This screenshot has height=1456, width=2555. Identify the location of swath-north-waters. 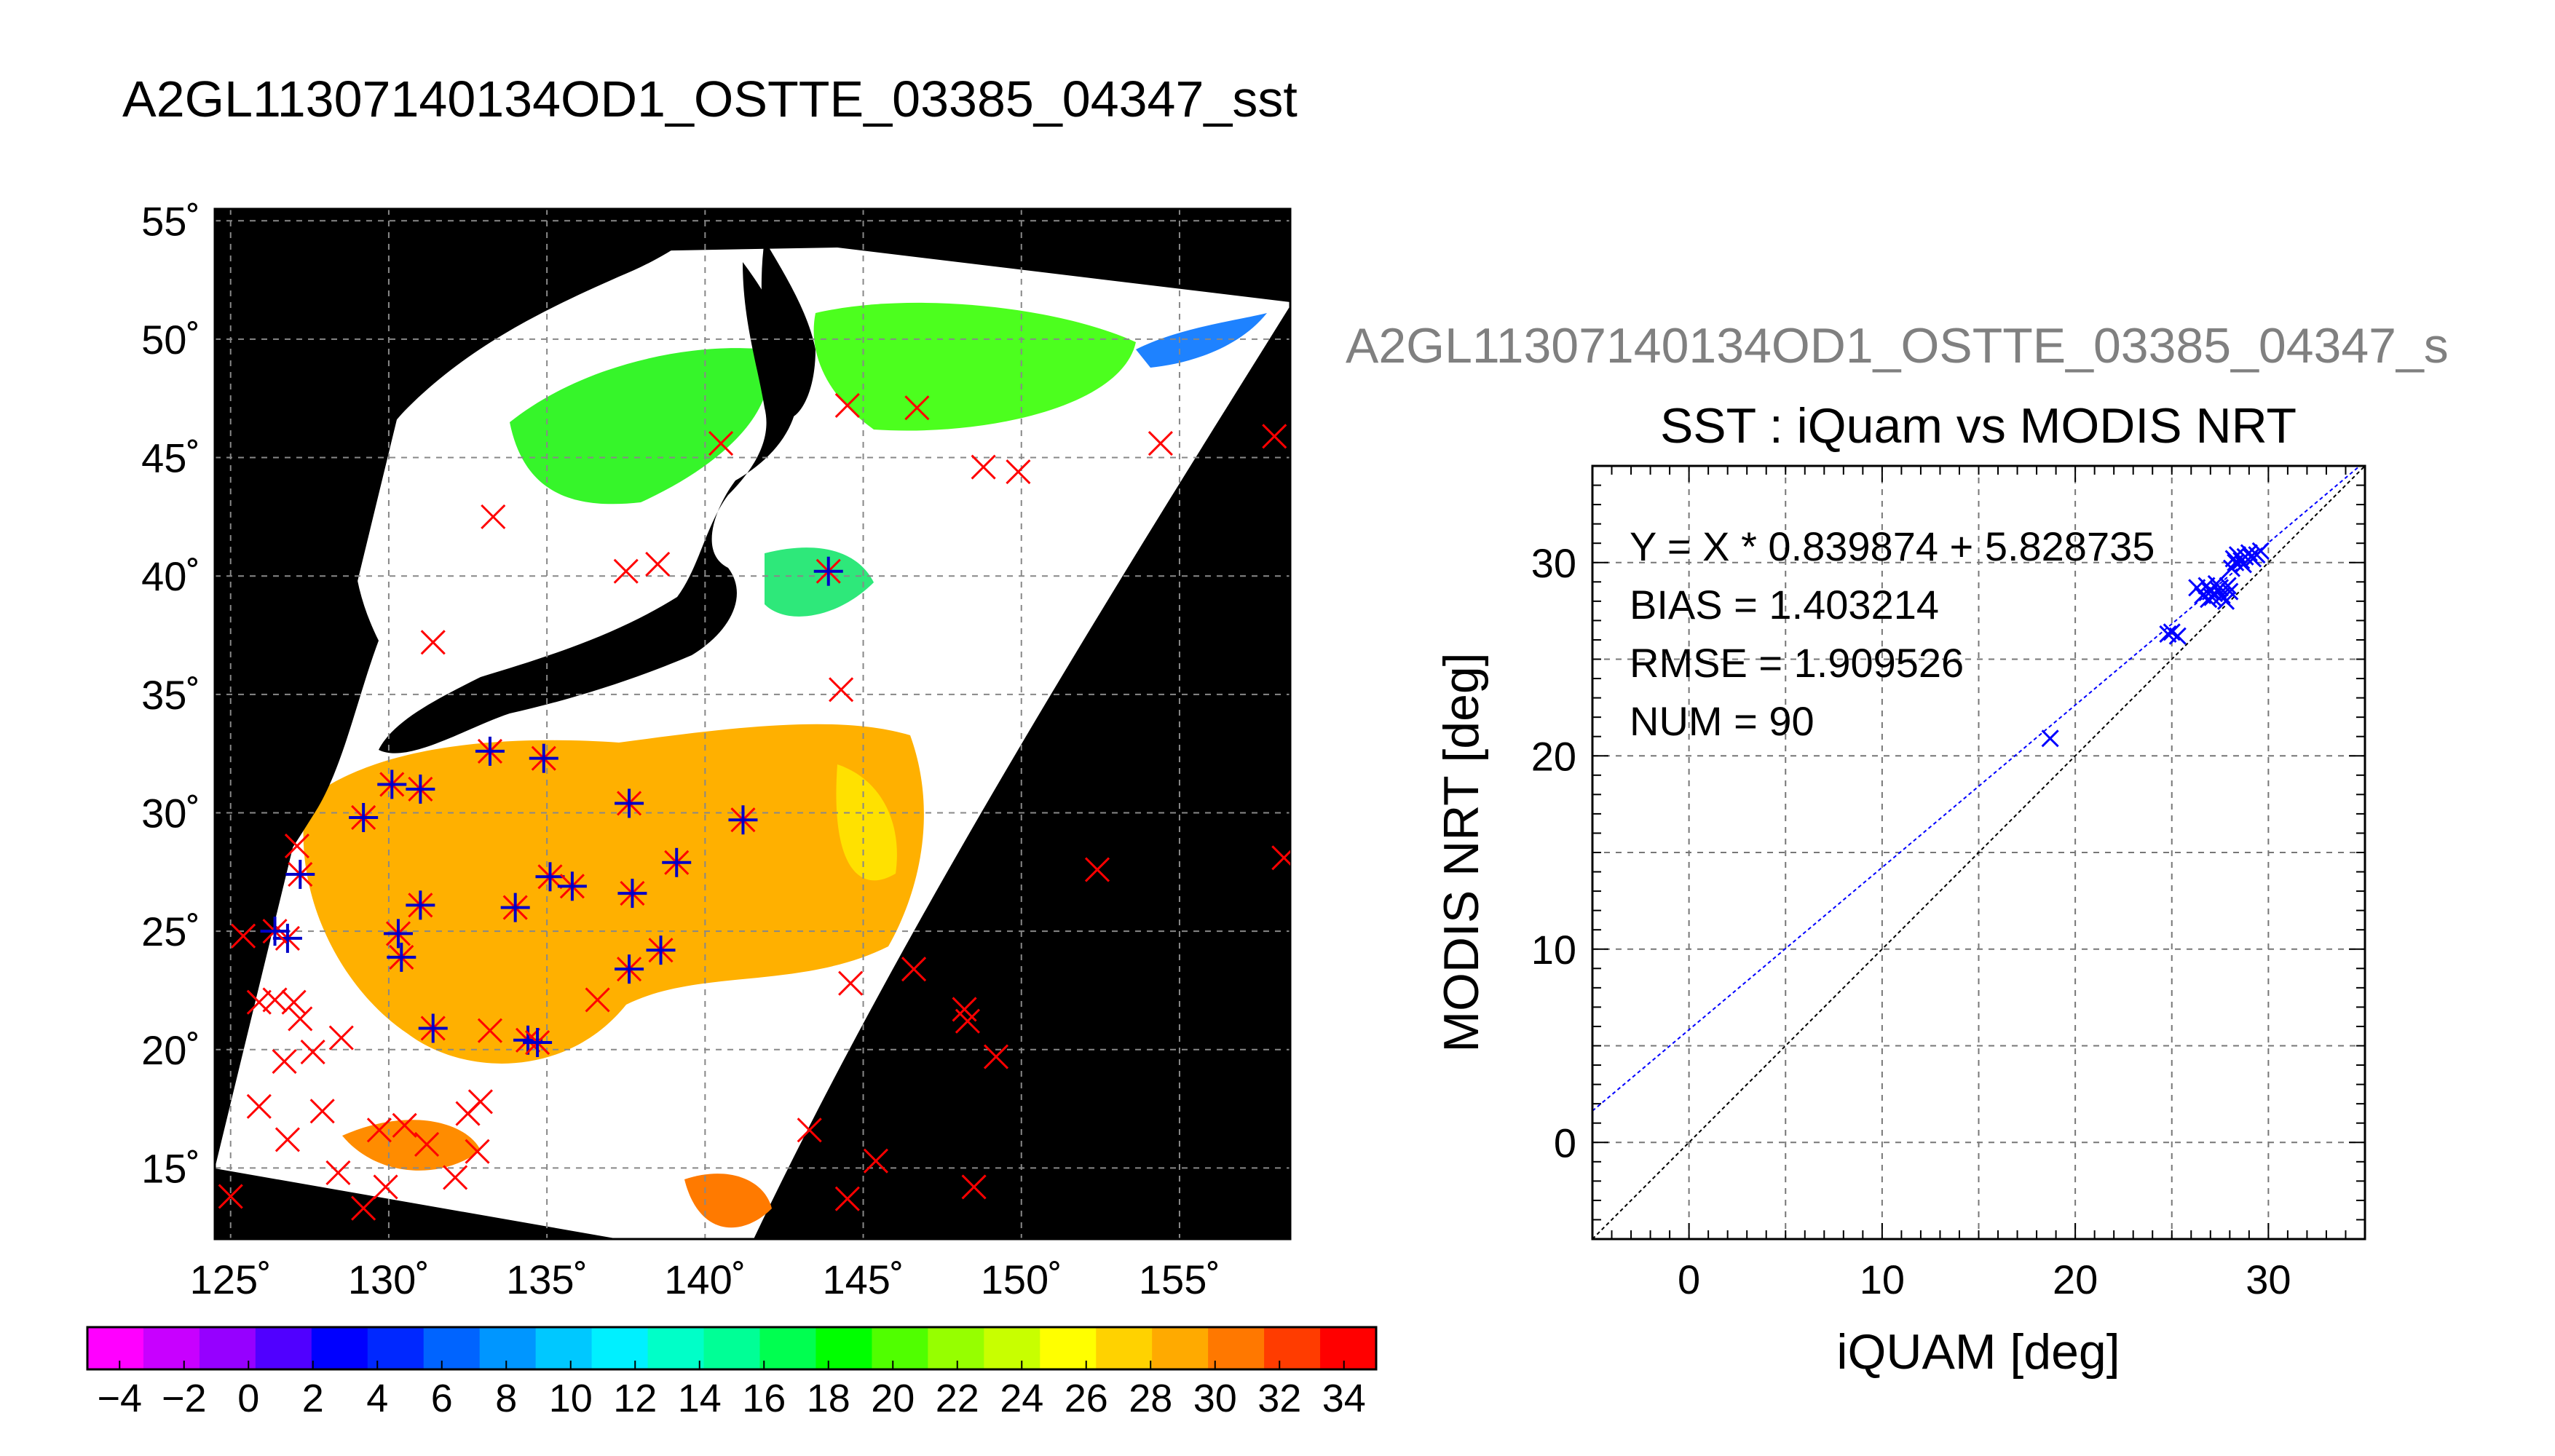
(639, 426).